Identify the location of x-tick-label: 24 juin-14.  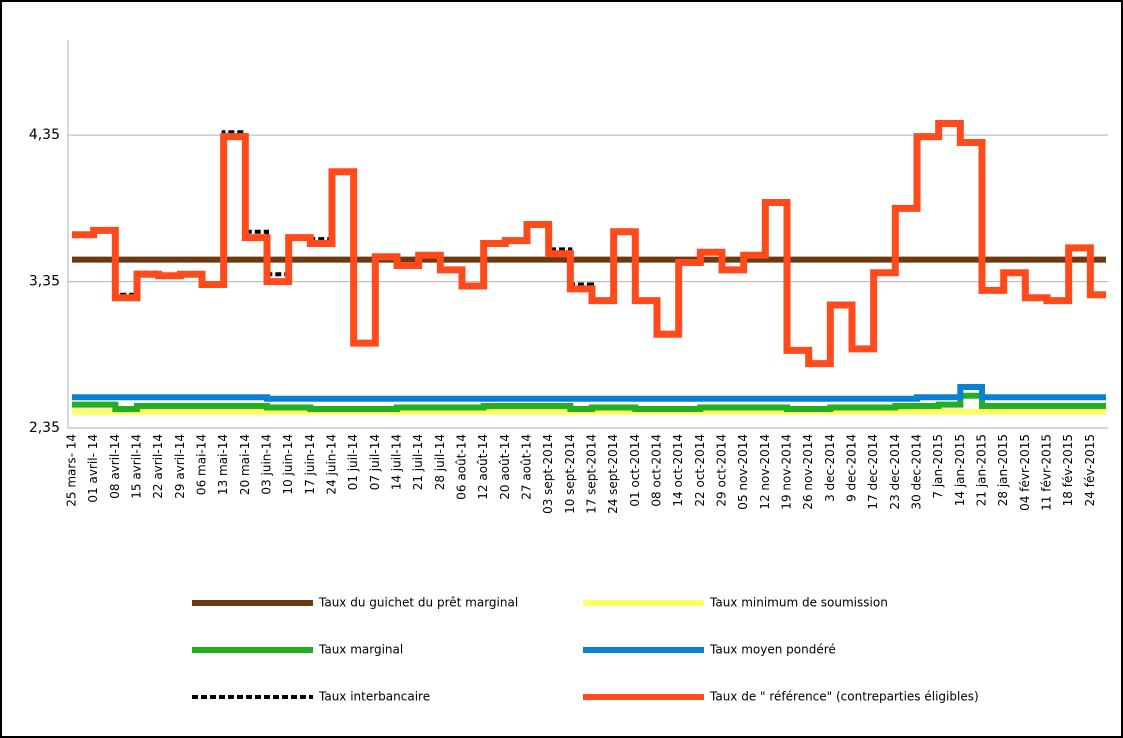
(332, 464).